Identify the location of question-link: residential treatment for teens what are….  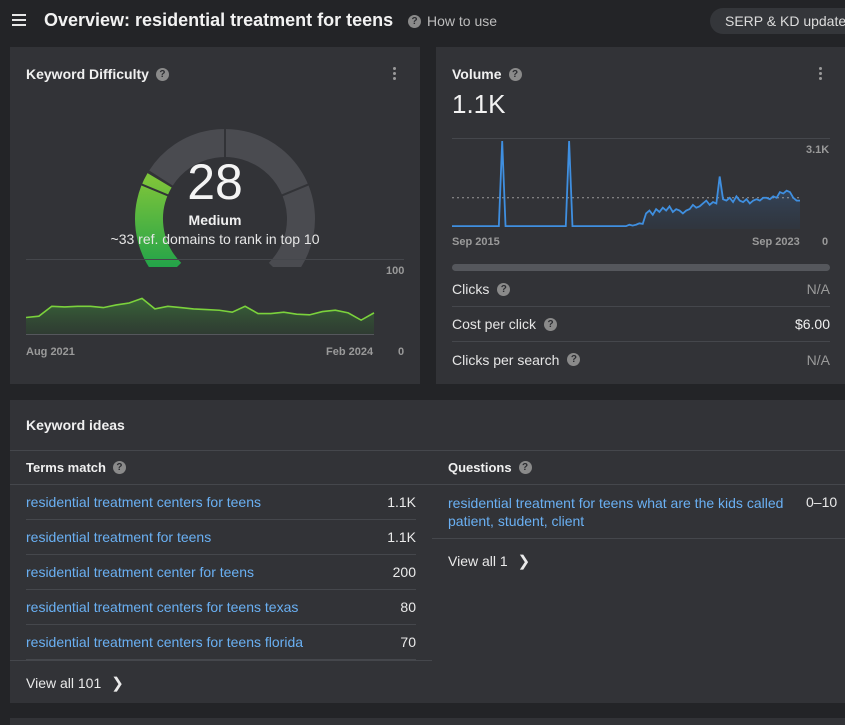
(616, 512).